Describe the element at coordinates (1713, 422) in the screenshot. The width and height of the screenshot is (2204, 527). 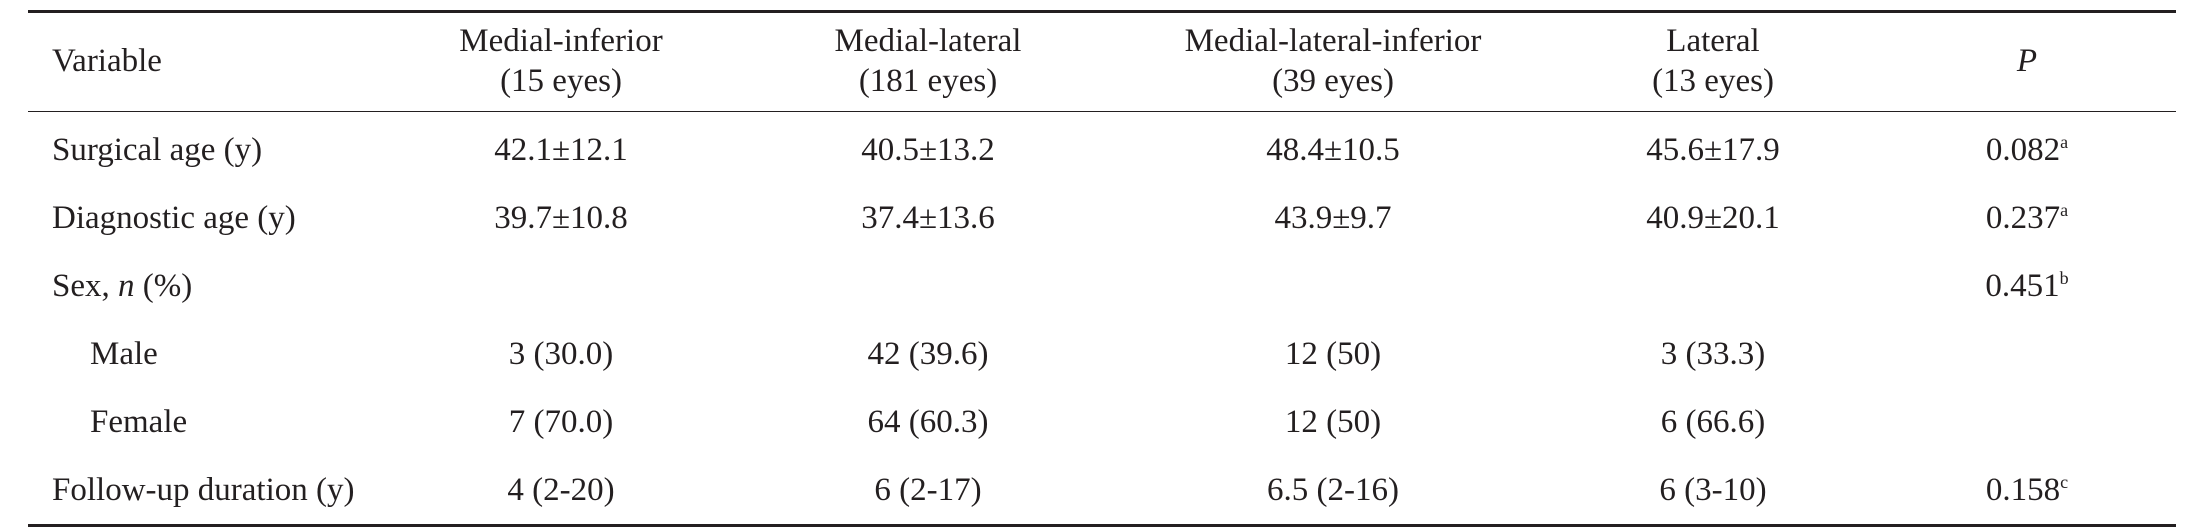
I see `table-cell: 6 (66.6)` at that location.